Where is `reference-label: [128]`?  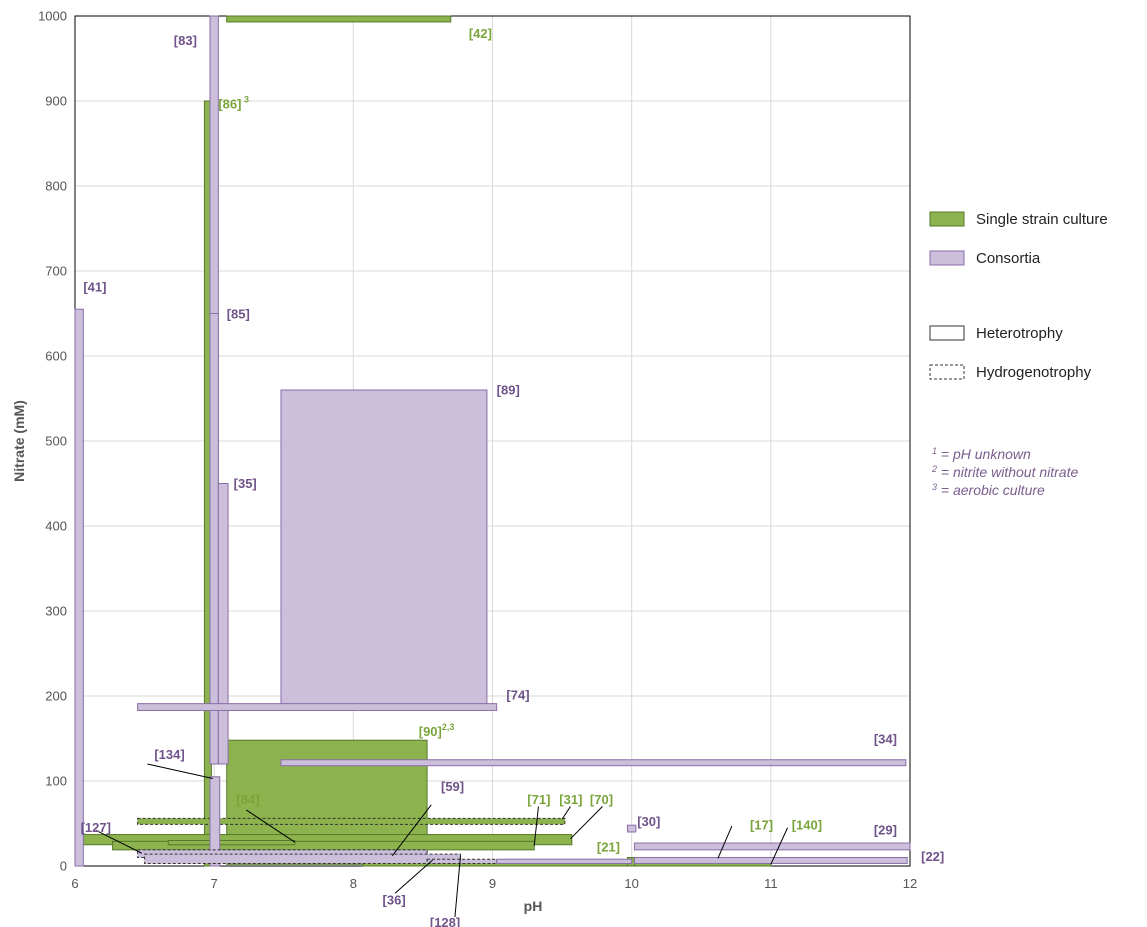
reference-label: [128] is located at coordinates (445, 921).